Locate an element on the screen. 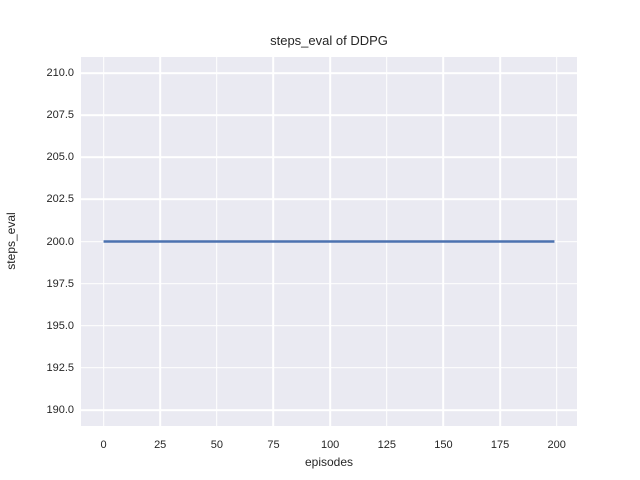 This screenshot has width=640, height=480. y-tick-label: 205.0 is located at coordinates (60, 157).